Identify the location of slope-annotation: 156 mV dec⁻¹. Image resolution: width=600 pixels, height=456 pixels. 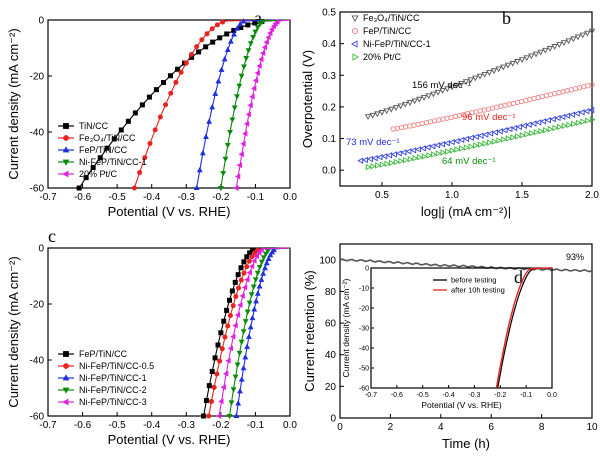
(441, 85).